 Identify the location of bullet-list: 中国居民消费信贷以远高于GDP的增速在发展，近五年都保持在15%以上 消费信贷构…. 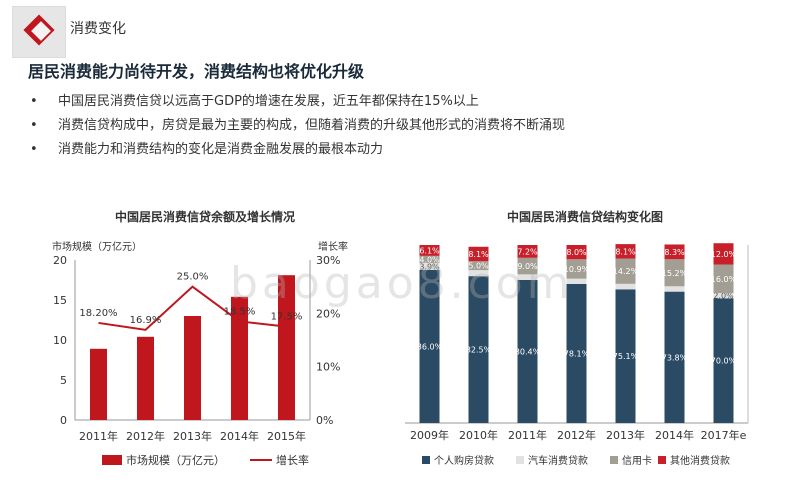
(296, 126).